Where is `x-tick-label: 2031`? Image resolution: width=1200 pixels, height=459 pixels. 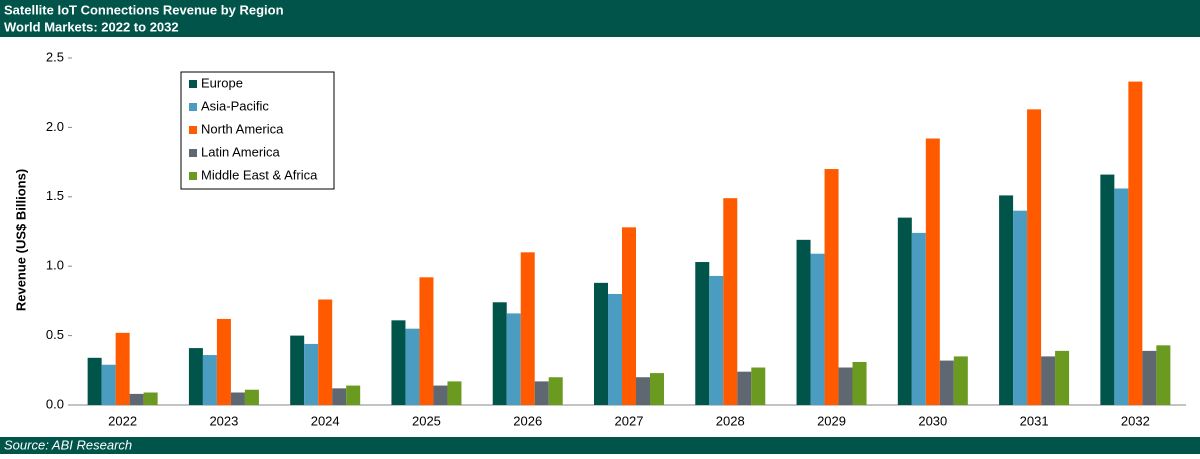
x-tick-label: 2031 is located at coordinates (1034, 420).